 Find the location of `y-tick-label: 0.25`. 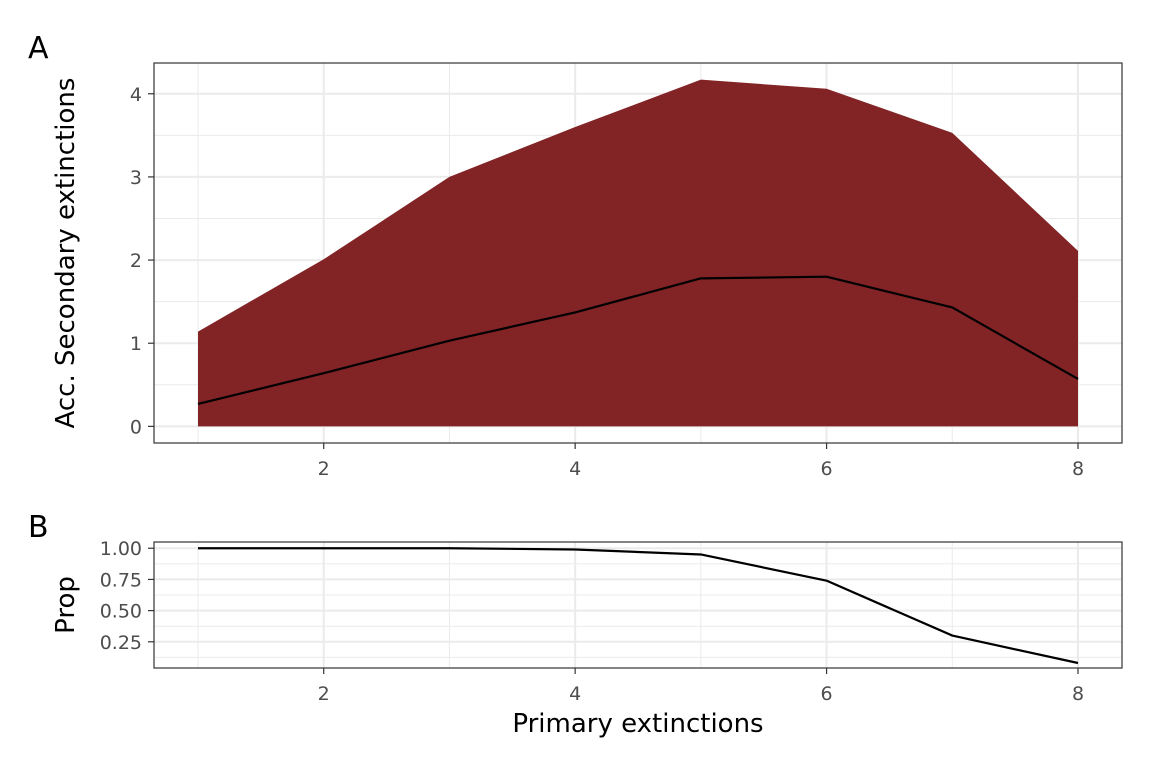

y-tick-label: 0.25 is located at coordinates (121, 643).